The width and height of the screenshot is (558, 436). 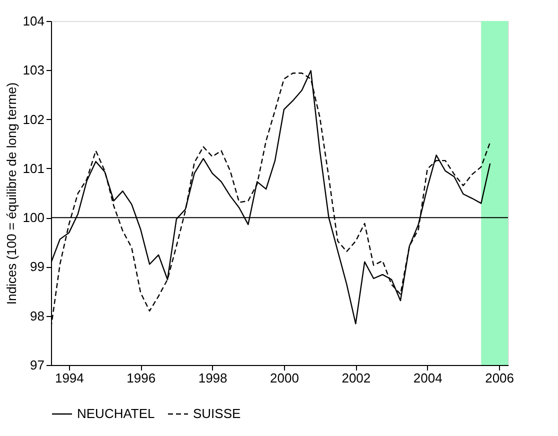 What do you see at coordinates (33, 168) in the screenshot?
I see `y-tick-label: 101` at bounding box center [33, 168].